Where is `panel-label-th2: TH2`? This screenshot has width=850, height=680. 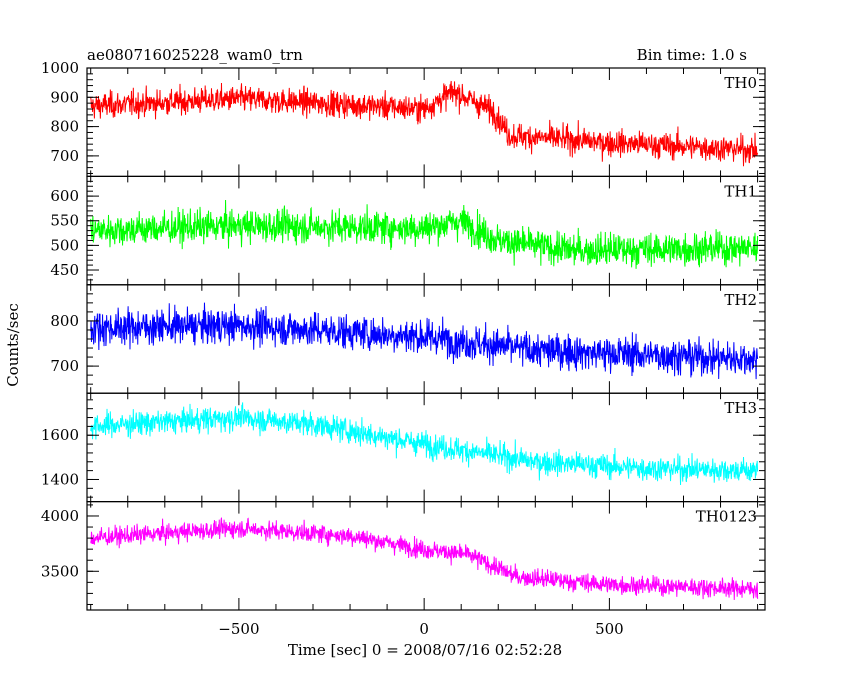 panel-label-th2: TH2 is located at coordinates (740, 300).